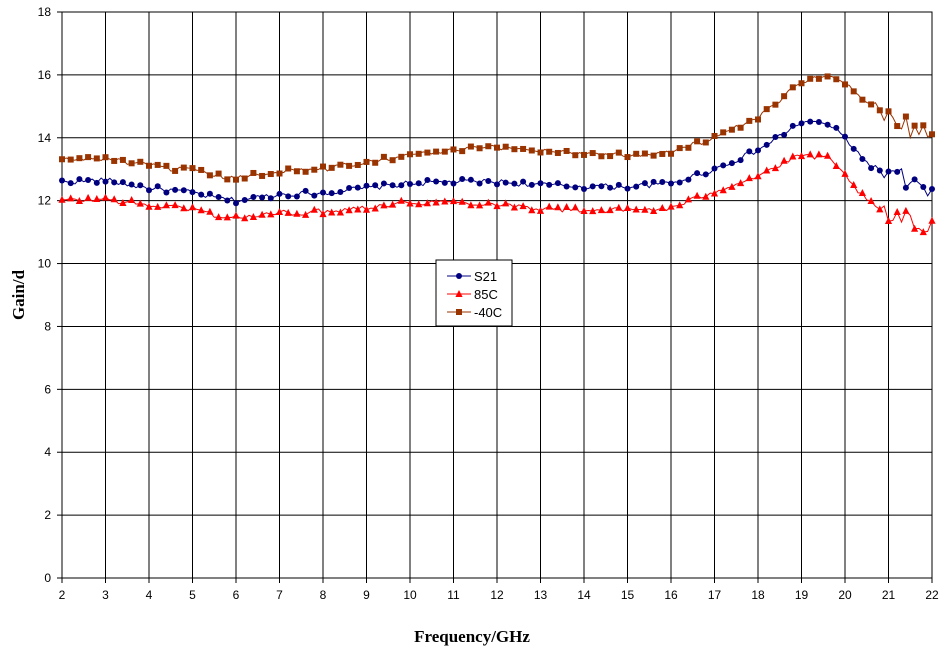  I want to click on x-tick-label: 8, so click(323, 595).